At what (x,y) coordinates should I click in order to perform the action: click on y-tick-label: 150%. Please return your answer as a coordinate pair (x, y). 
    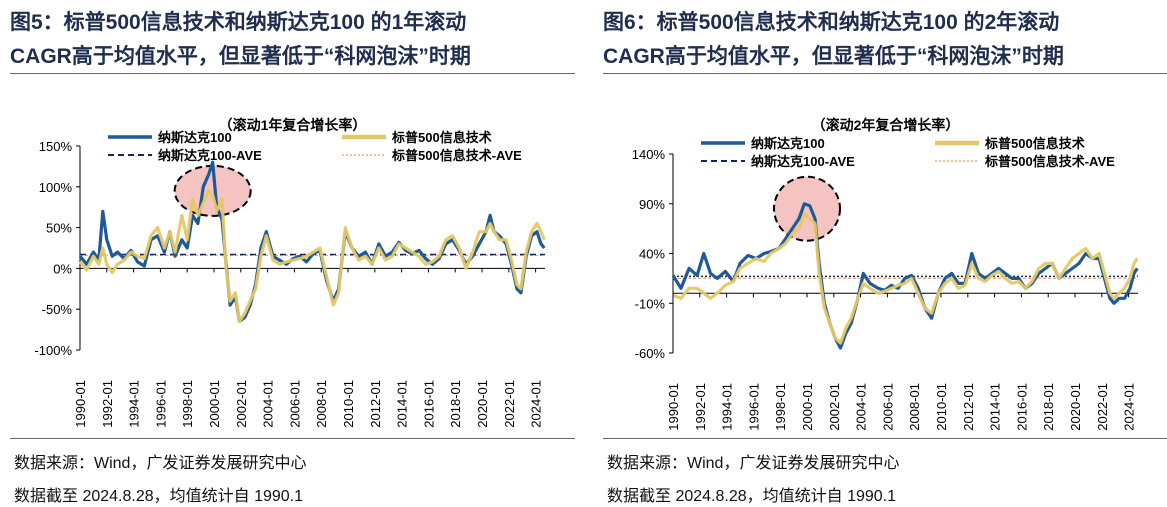
    Looking at the image, I should click on (56, 146).